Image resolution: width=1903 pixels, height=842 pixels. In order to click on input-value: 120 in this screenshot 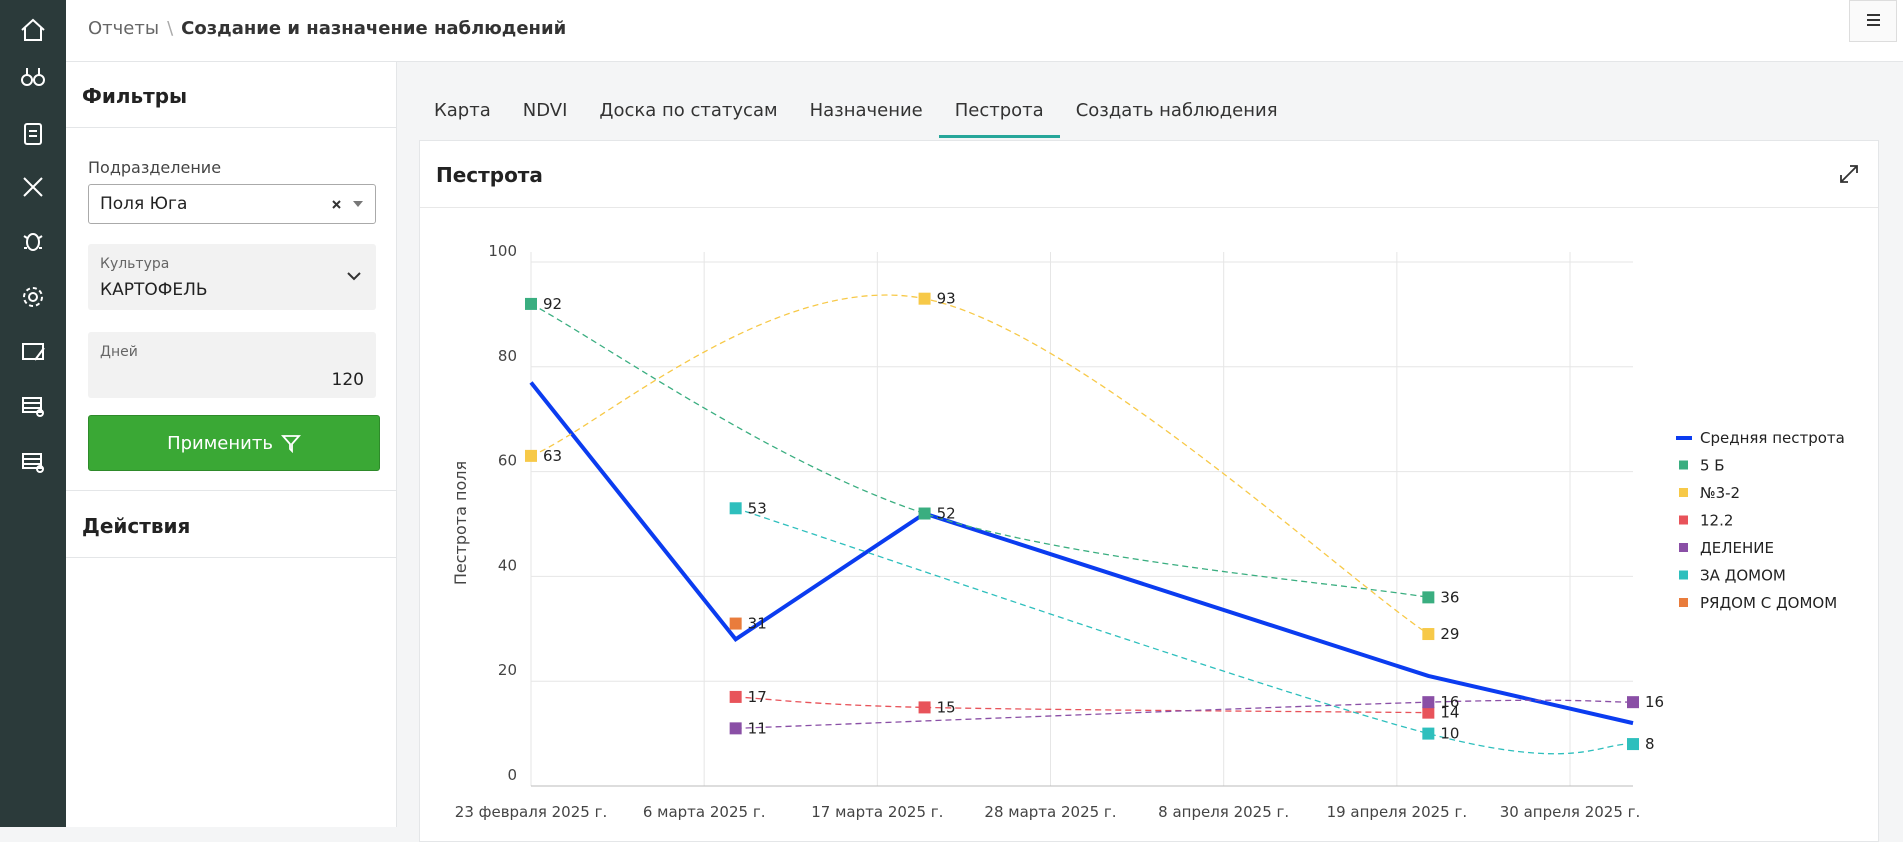, I will do `click(347, 380)`.